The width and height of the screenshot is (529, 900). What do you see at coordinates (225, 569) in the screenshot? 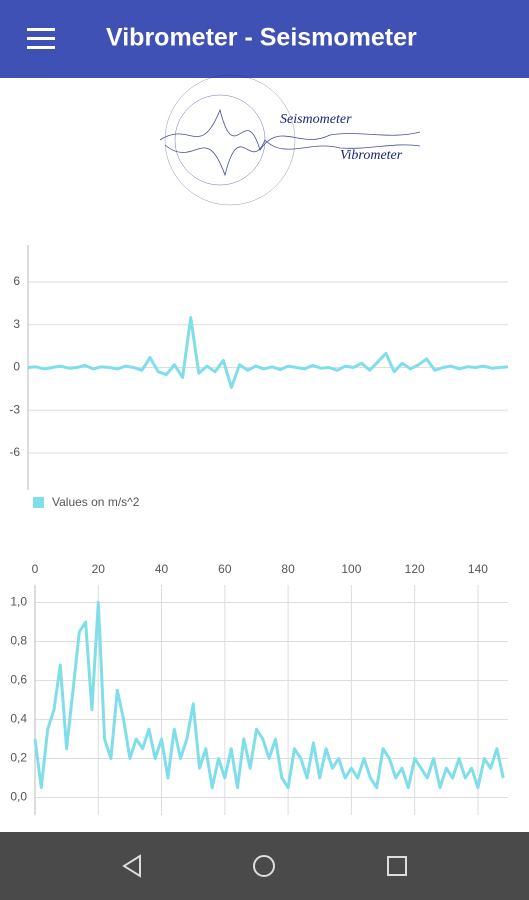
I see `x-tick-label: 60` at bounding box center [225, 569].